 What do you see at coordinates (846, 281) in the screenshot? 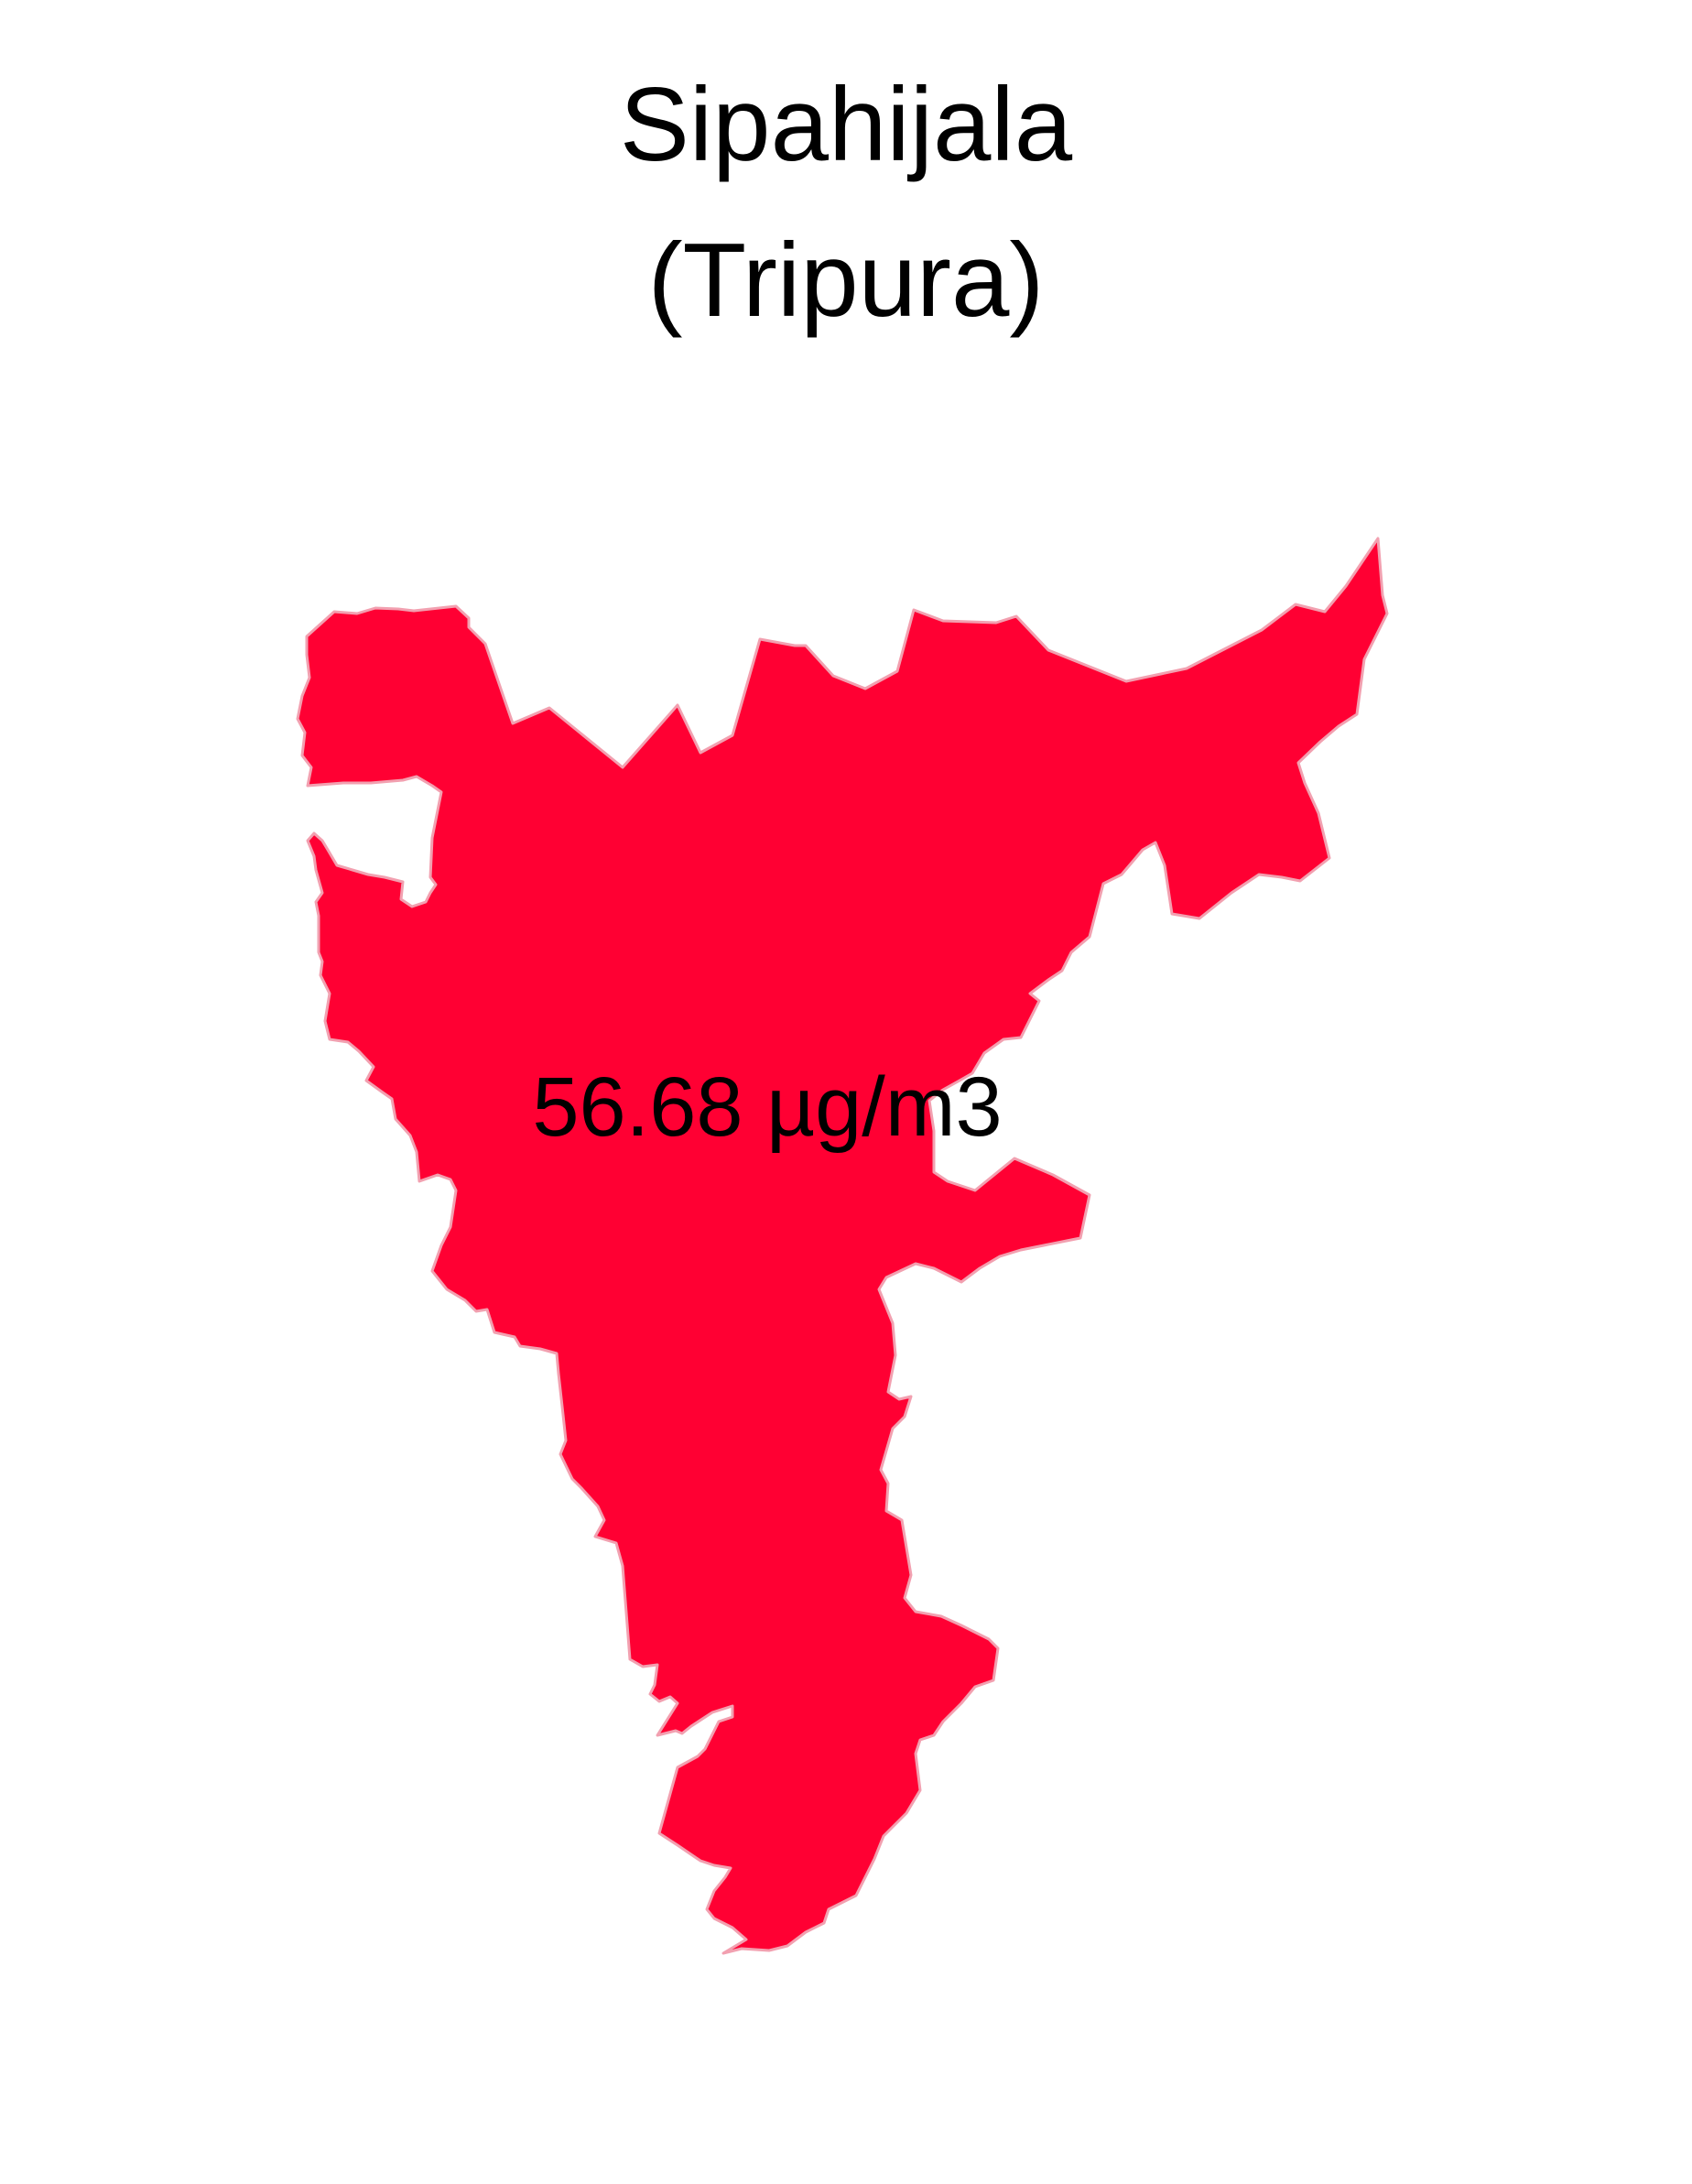
I see `map-subtitle: (Tripura)` at bounding box center [846, 281].